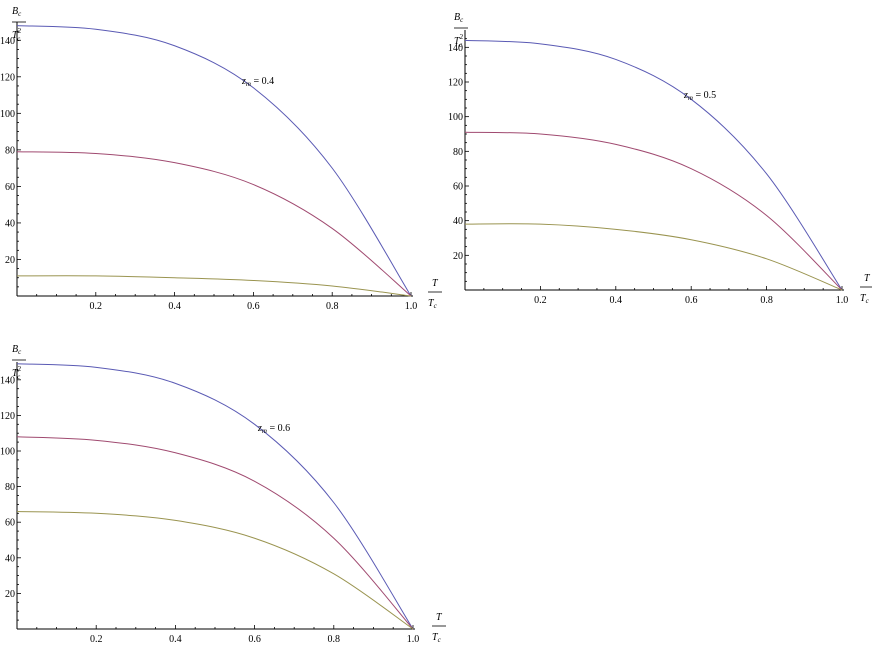 This screenshot has height=651, width=872. What do you see at coordinates (257, 82) in the screenshot?
I see `zm-annotation: zm = 0.4` at bounding box center [257, 82].